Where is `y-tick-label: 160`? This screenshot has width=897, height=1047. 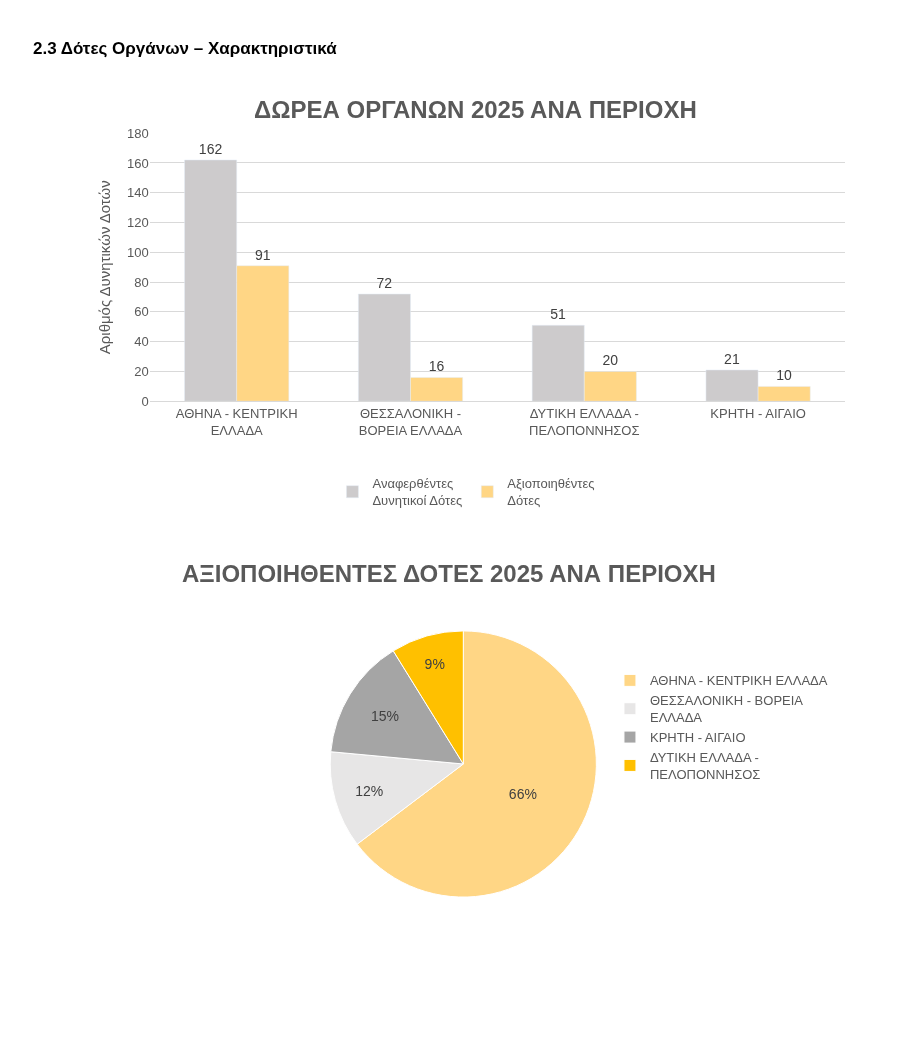 y-tick-label: 160 is located at coordinates (138, 163).